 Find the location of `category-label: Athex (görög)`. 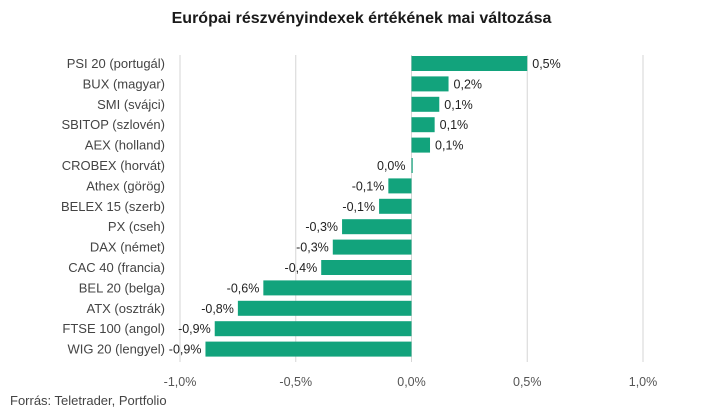

category-label: Athex (görög) is located at coordinates (125, 185).